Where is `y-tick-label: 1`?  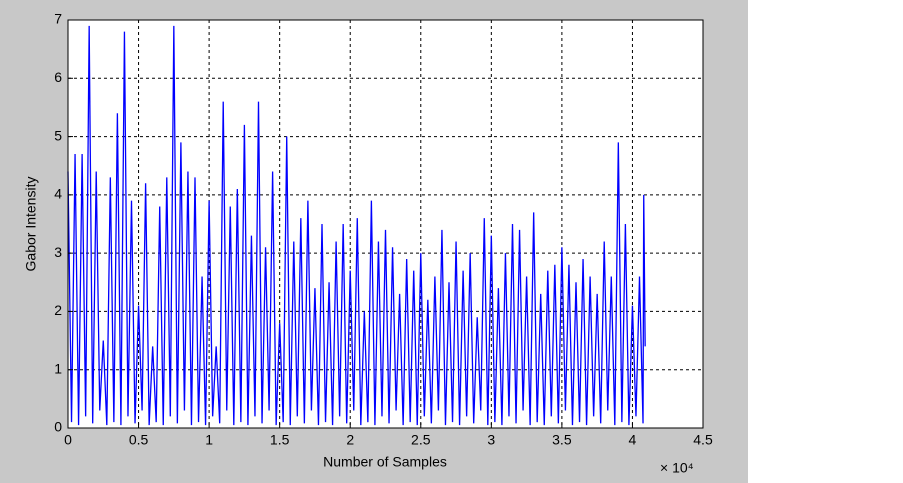
y-tick-label: 1 is located at coordinates (58, 368).